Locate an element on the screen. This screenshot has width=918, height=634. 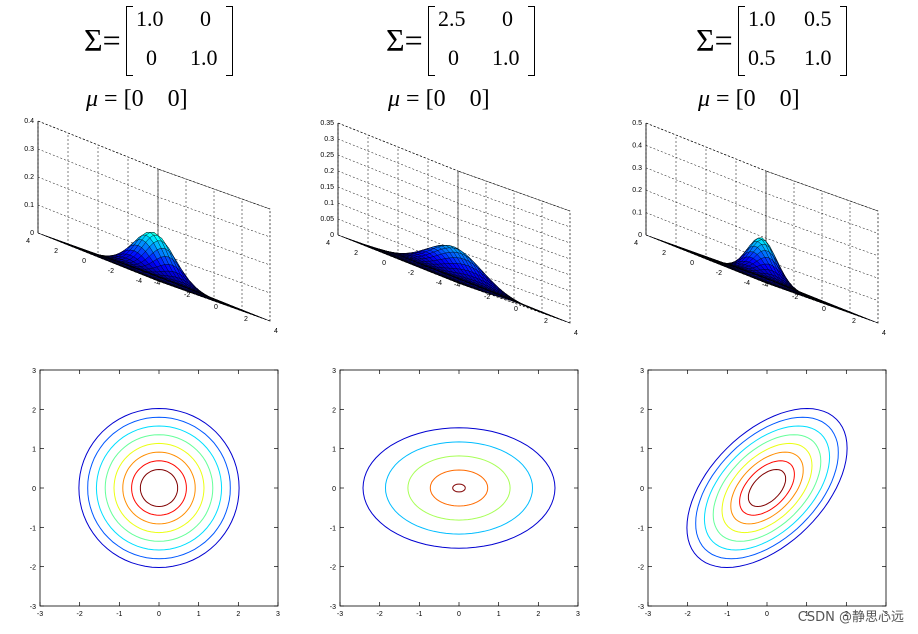
sigma-cell: 1.0 is located at coordinates (818, 57).